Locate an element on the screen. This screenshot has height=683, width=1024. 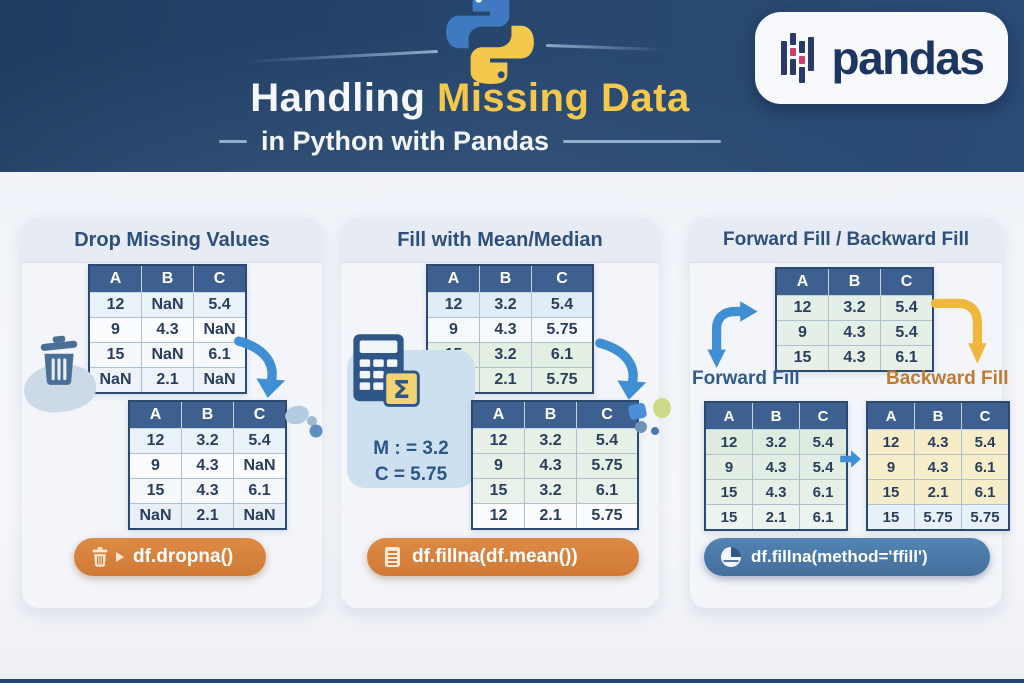
pandas-logo-badge: pandas is located at coordinates (881, 58).